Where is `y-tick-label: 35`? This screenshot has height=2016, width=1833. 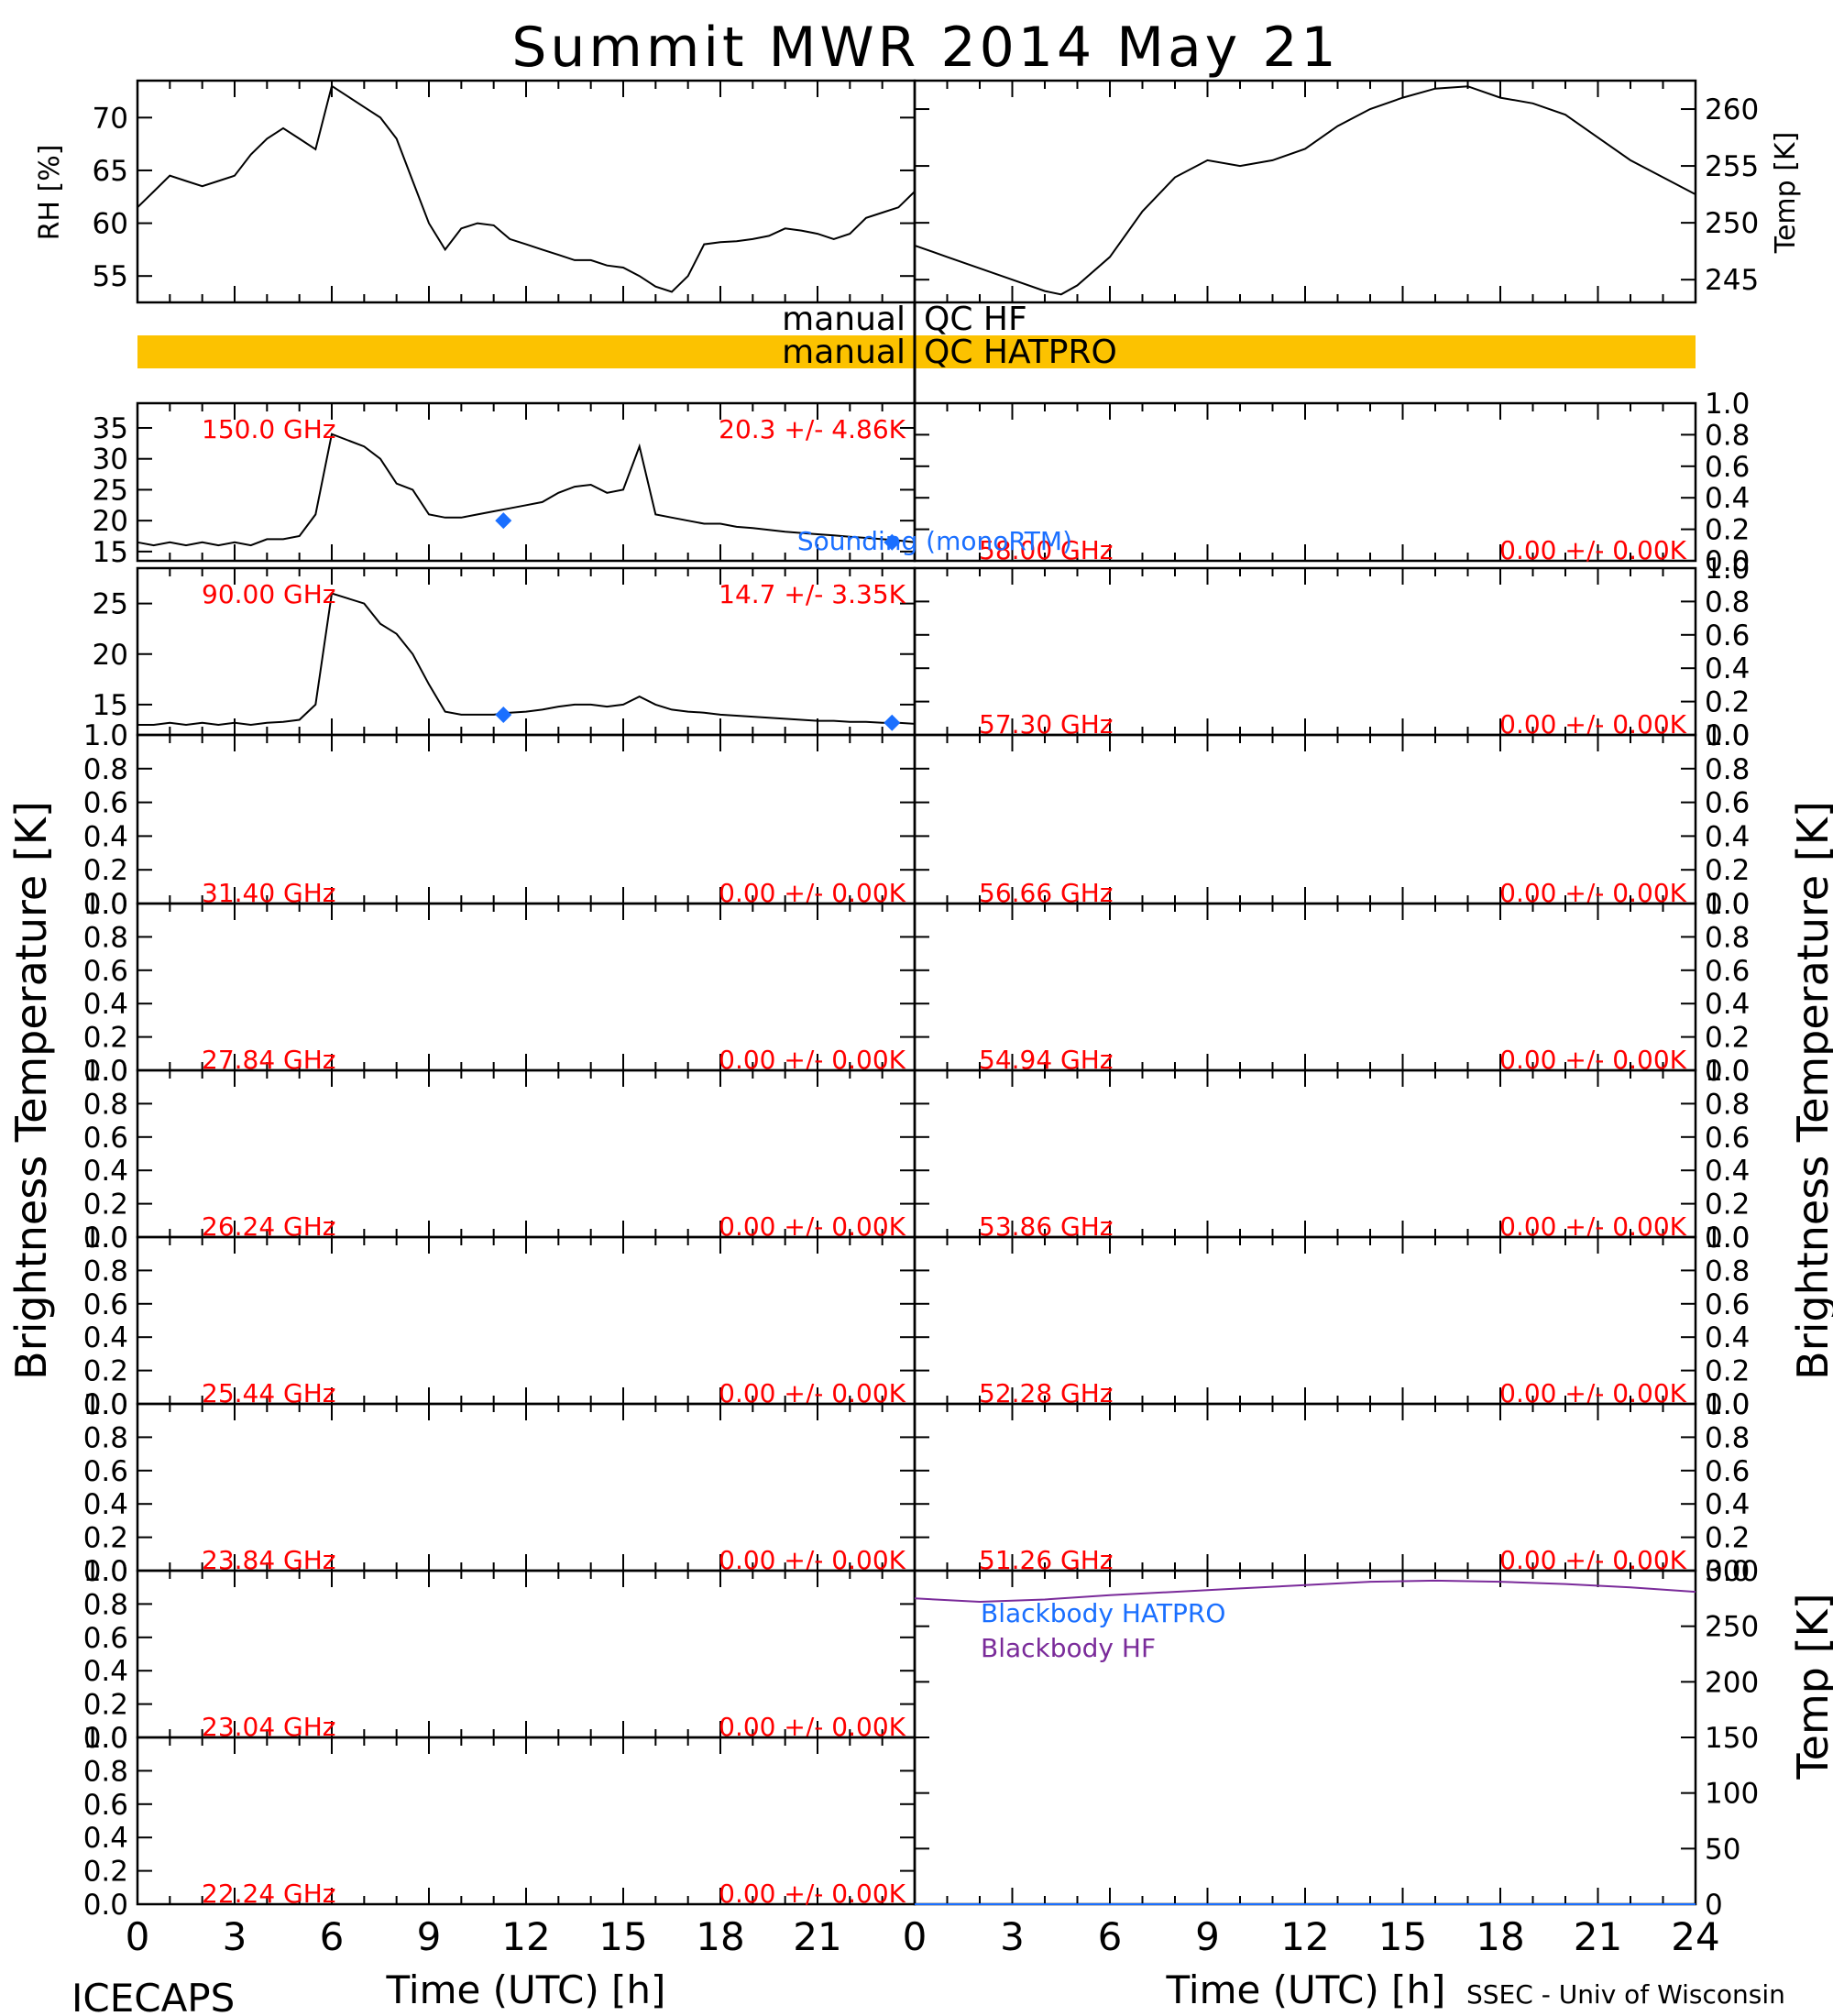 y-tick-label: 35 is located at coordinates (110, 428).